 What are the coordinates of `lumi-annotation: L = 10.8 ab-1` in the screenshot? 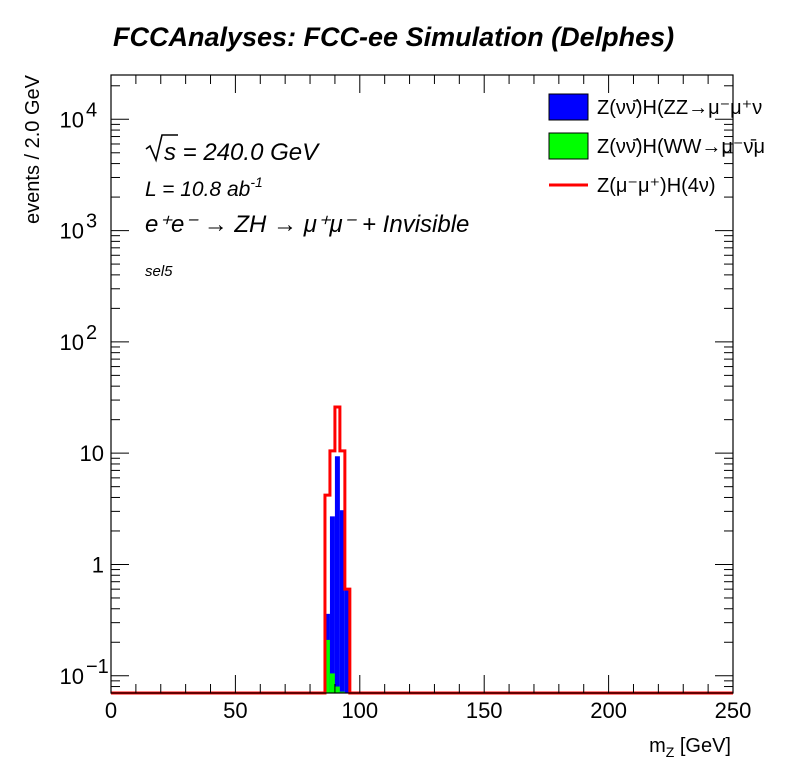 It's located at (204, 187).